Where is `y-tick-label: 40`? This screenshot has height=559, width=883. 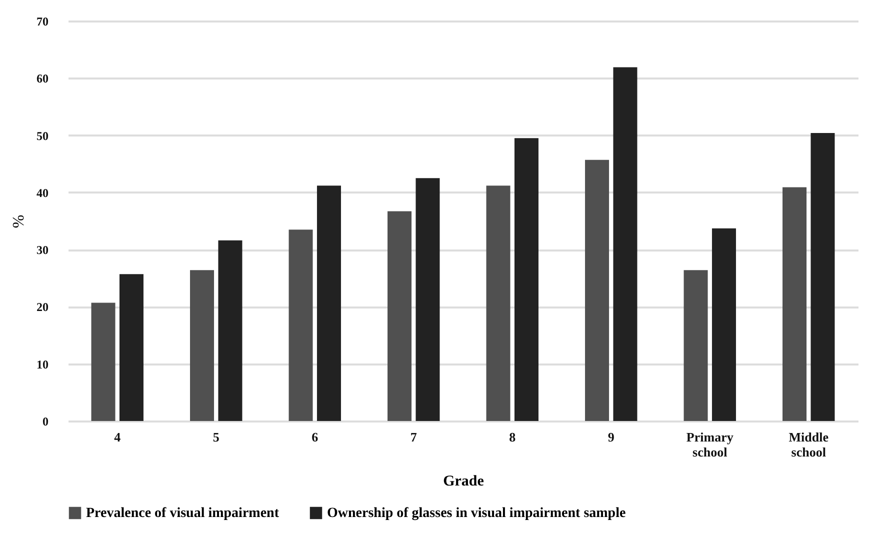
y-tick-label: 40 is located at coordinates (42, 193).